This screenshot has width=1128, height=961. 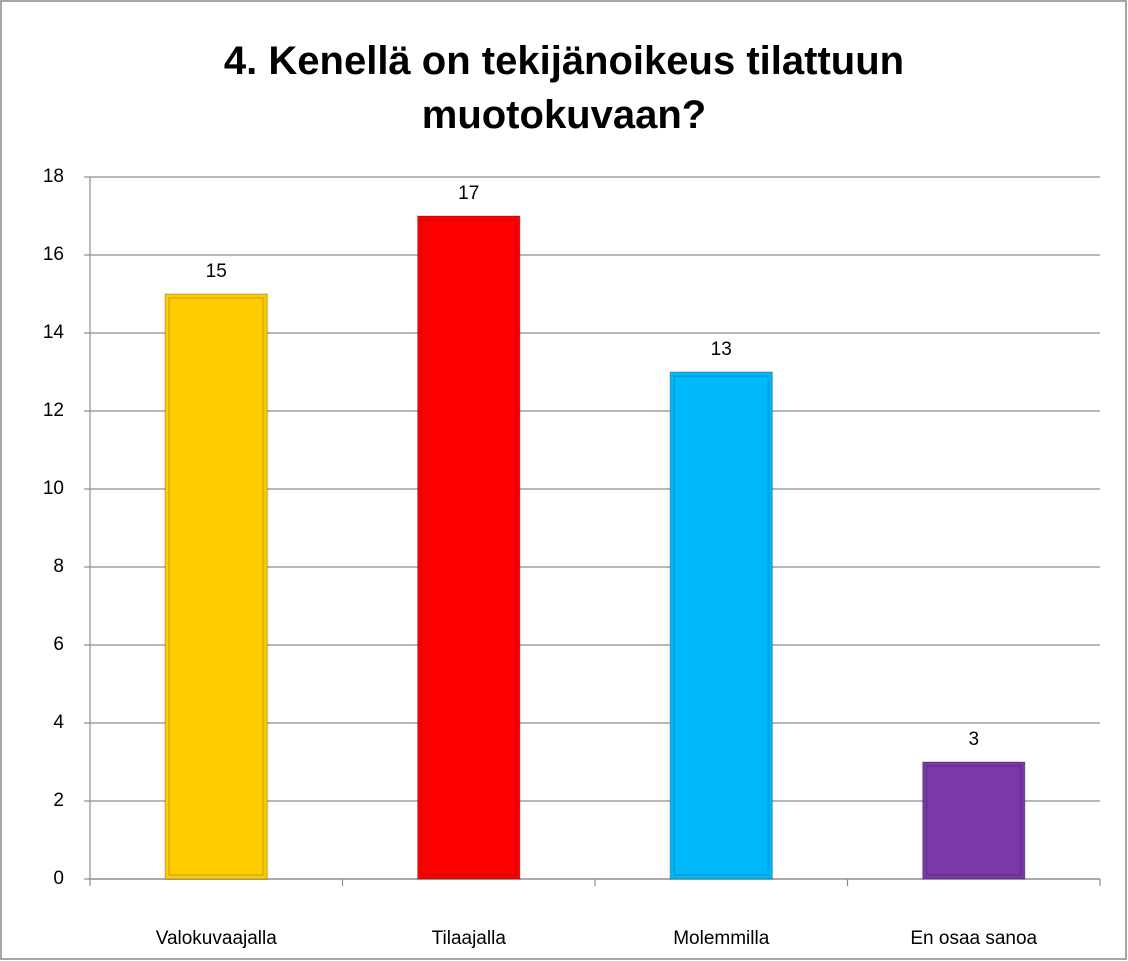 I want to click on y-tick-label: 6, so click(x=58, y=644).